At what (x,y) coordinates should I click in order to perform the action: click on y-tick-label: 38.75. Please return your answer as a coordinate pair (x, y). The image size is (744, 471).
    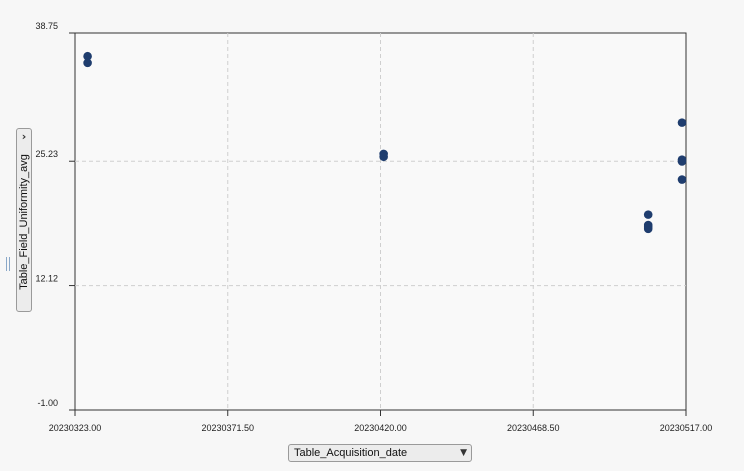
    Looking at the image, I should click on (46, 26).